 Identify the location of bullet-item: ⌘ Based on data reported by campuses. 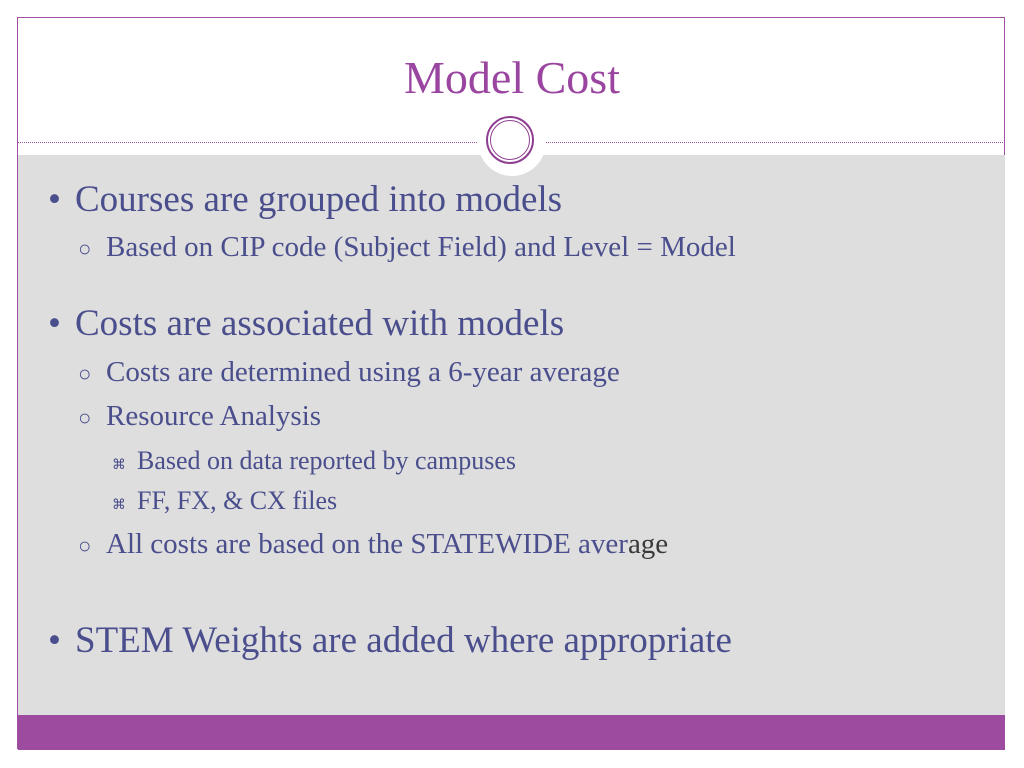
(314, 461).